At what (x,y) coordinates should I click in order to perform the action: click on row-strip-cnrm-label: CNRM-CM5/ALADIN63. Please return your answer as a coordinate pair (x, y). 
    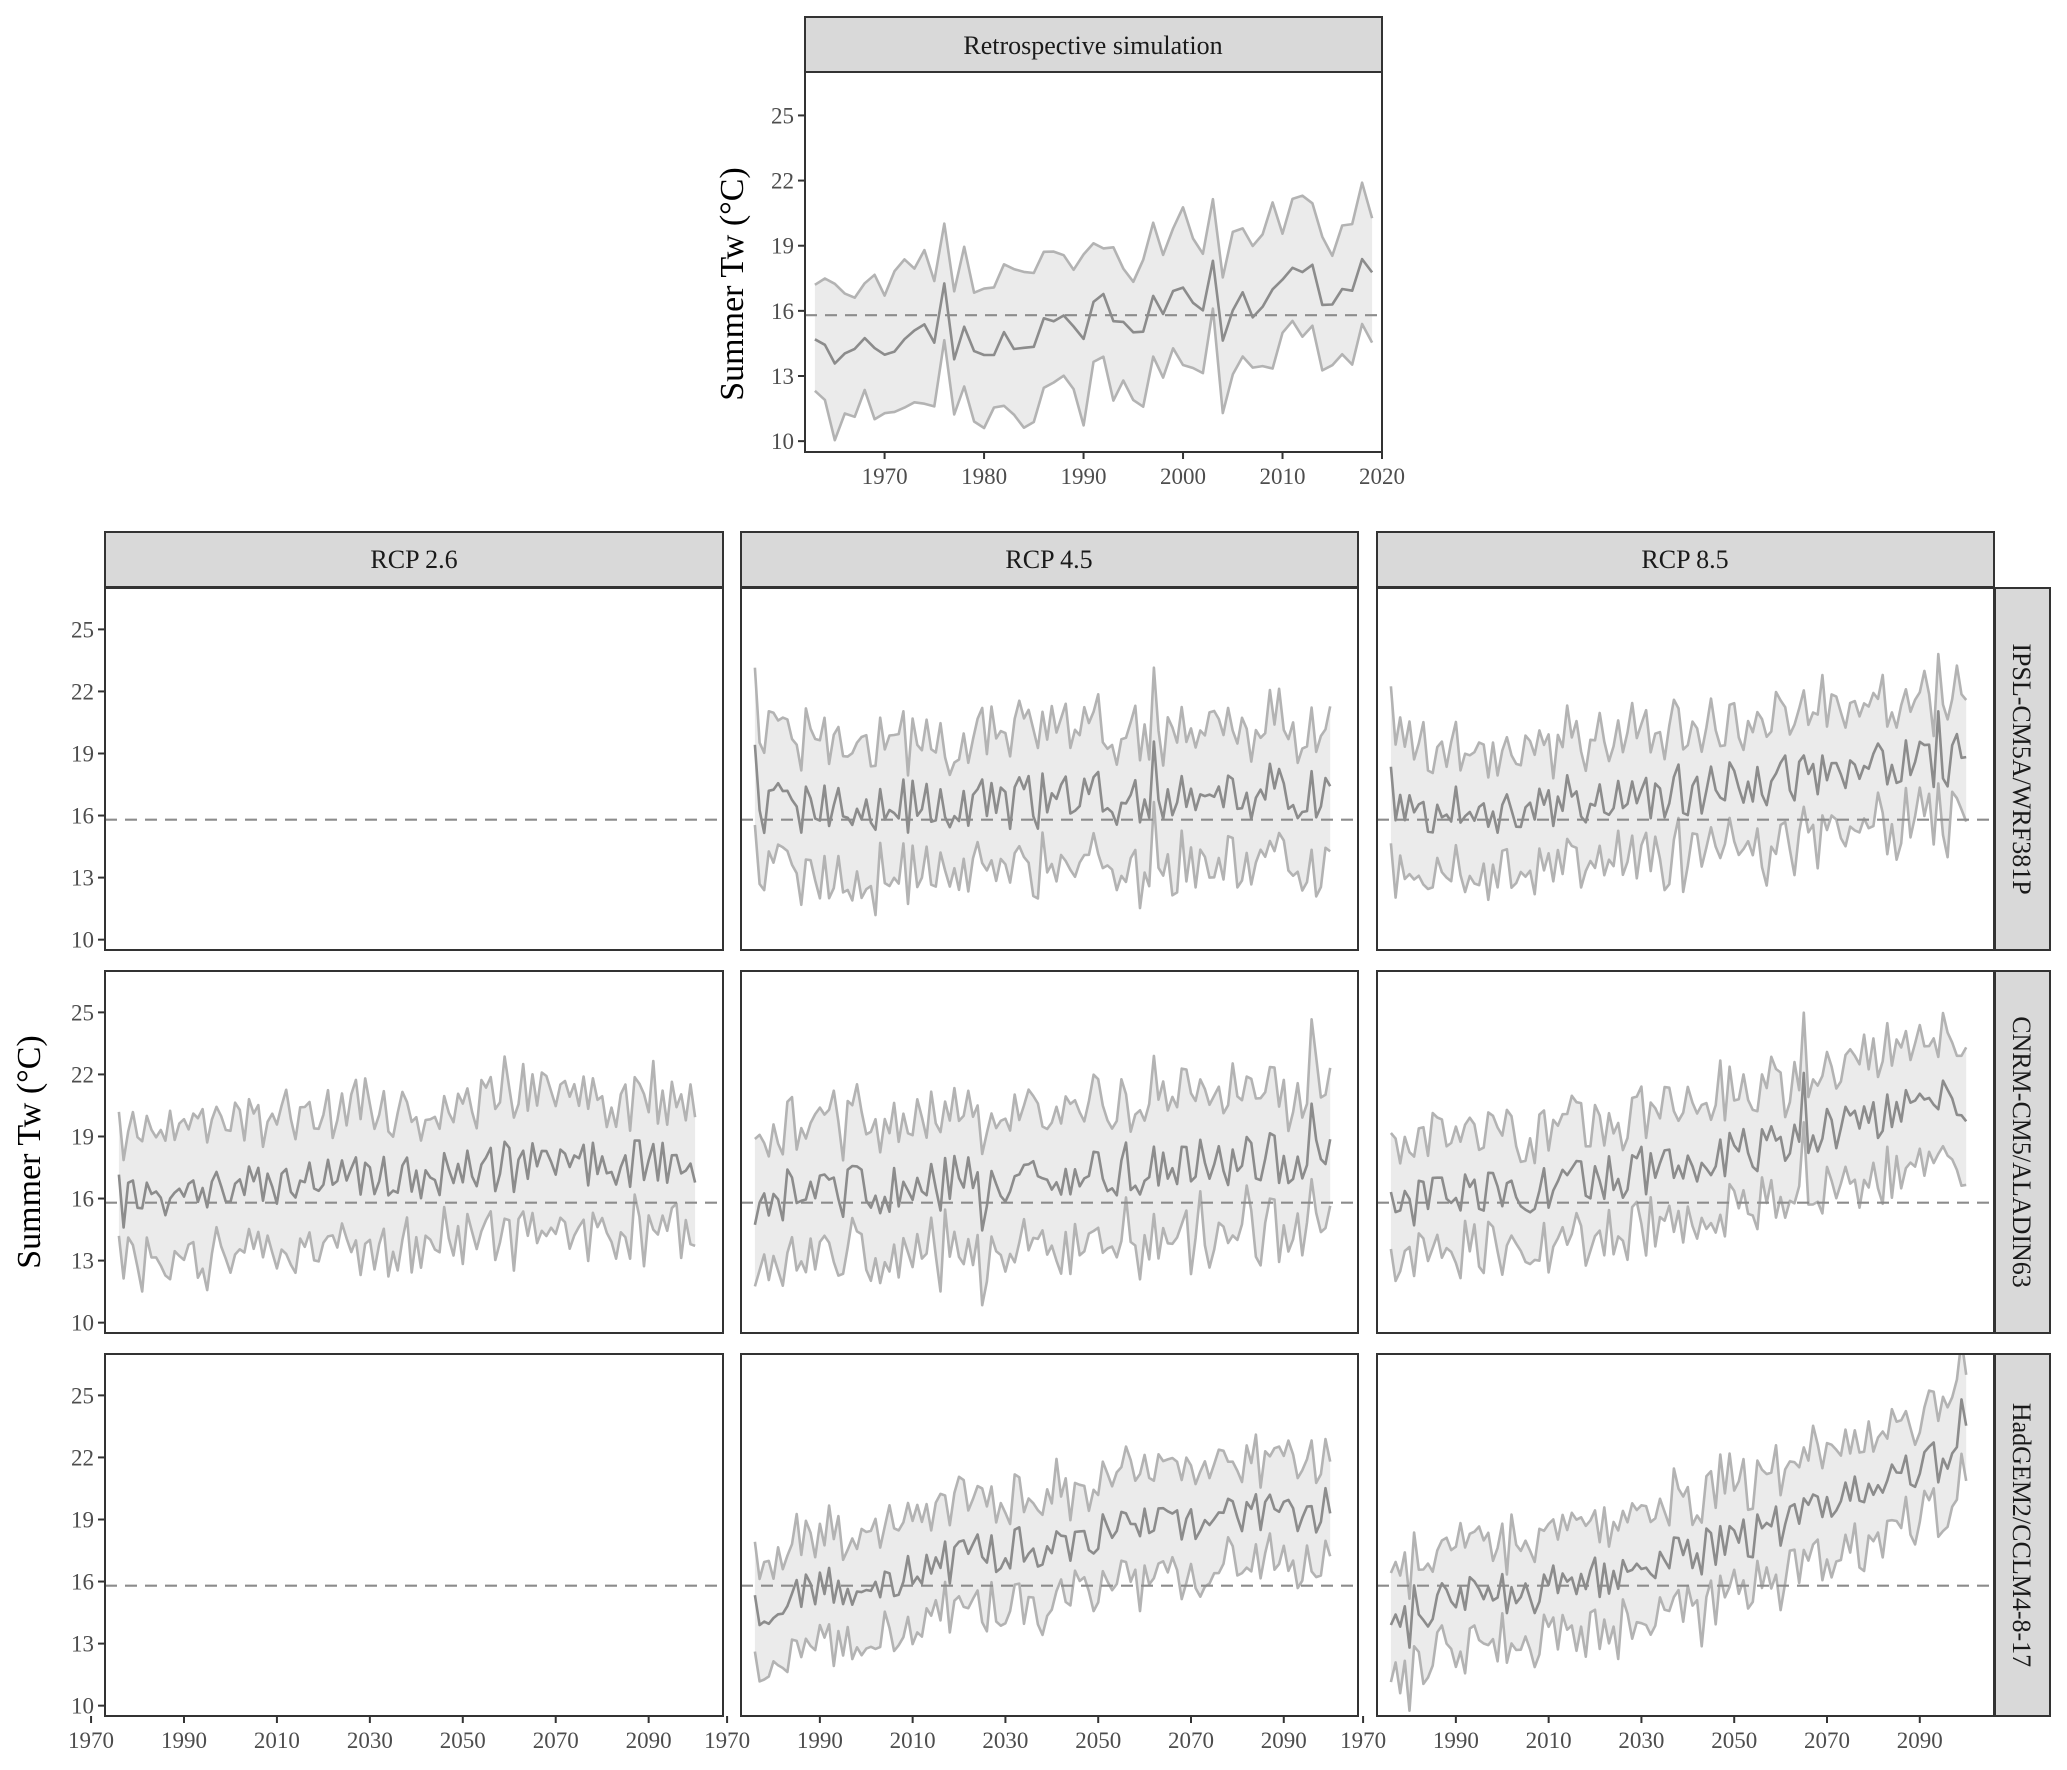
    Looking at the image, I should click on (2021, 1152).